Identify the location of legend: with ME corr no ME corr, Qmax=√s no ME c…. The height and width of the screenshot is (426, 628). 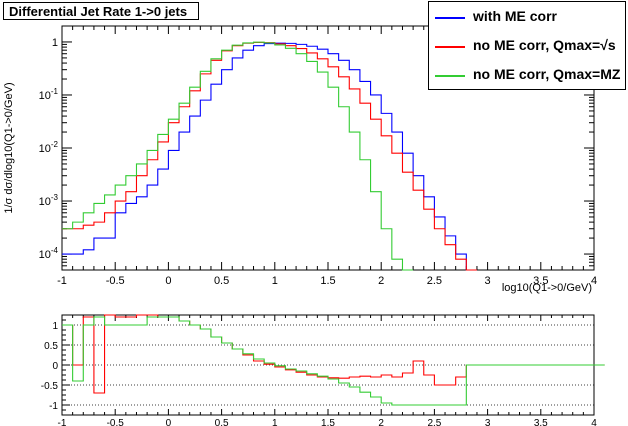
(527, 45).